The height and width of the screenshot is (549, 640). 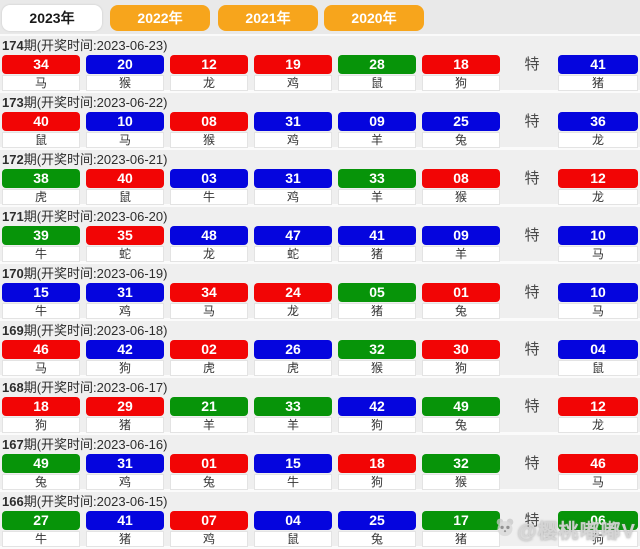 What do you see at coordinates (125, 358) in the screenshot?
I see `ball-cell: 42 狗` at bounding box center [125, 358].